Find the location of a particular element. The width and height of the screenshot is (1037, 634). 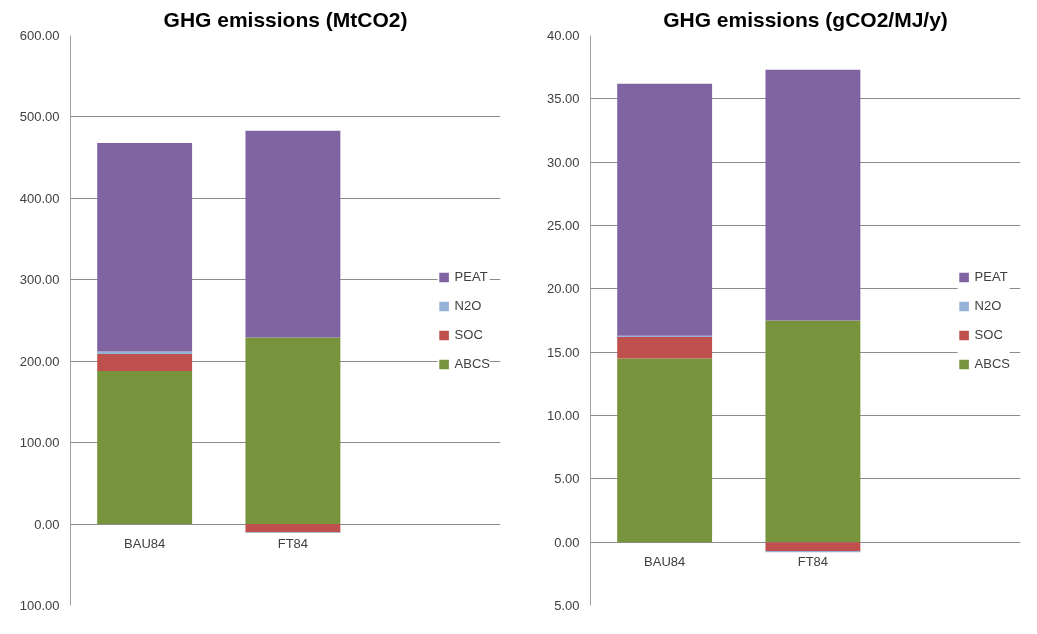

y-tick-label: 15.00 is located at coordinates (563, 352).